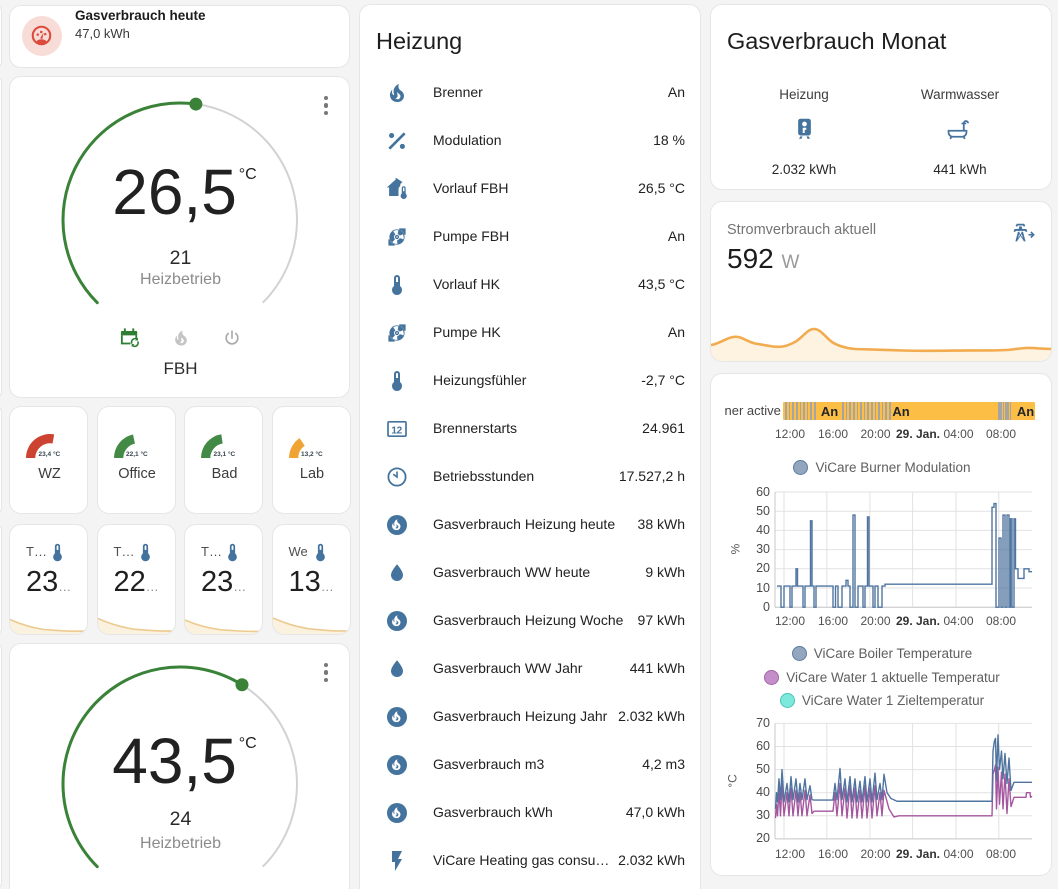 The height and width of the screenshot is (889, 1058). Describe the element at coordinates (400, 430) in the screenshot. I see `svg-text: 2` at that location.